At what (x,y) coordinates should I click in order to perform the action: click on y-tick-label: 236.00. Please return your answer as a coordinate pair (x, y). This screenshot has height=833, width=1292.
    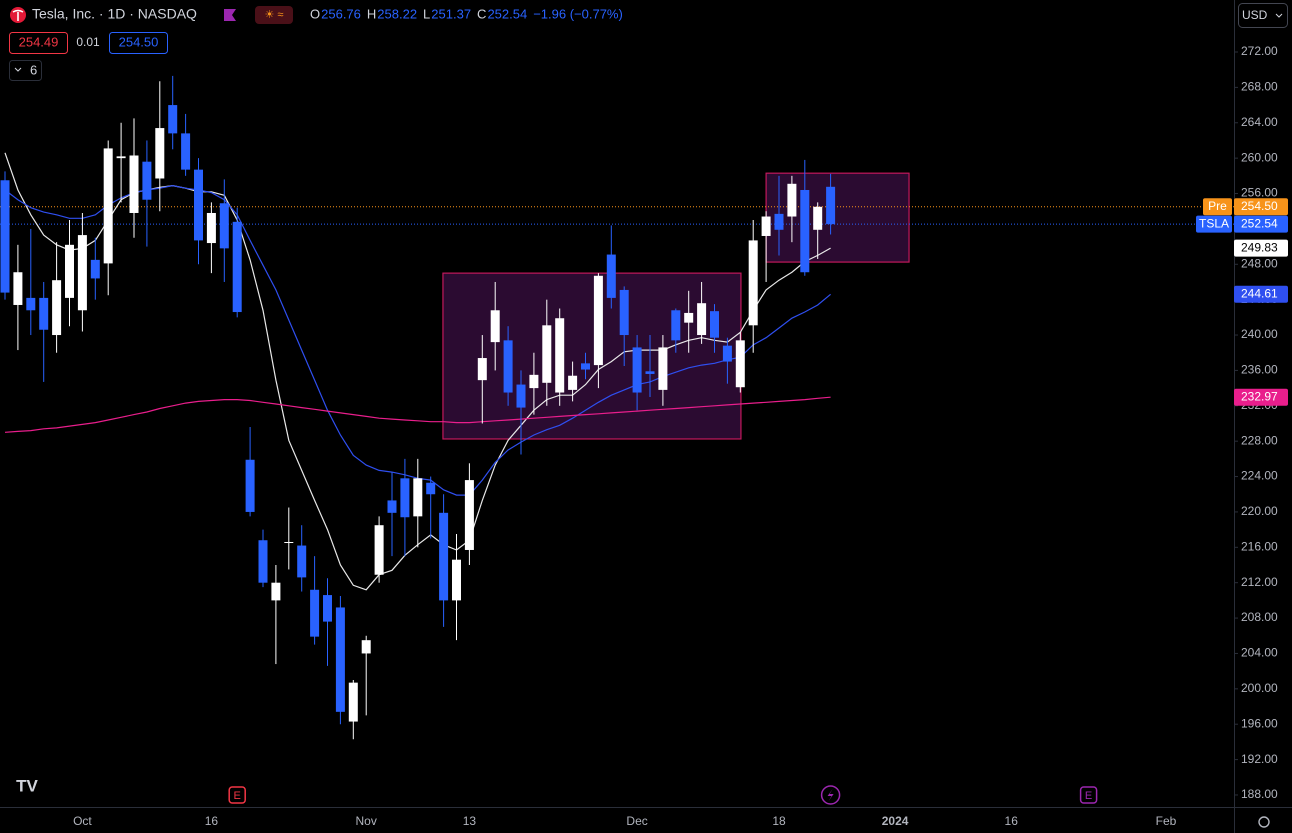
    Looking at the image, I should click on (1259, 370).